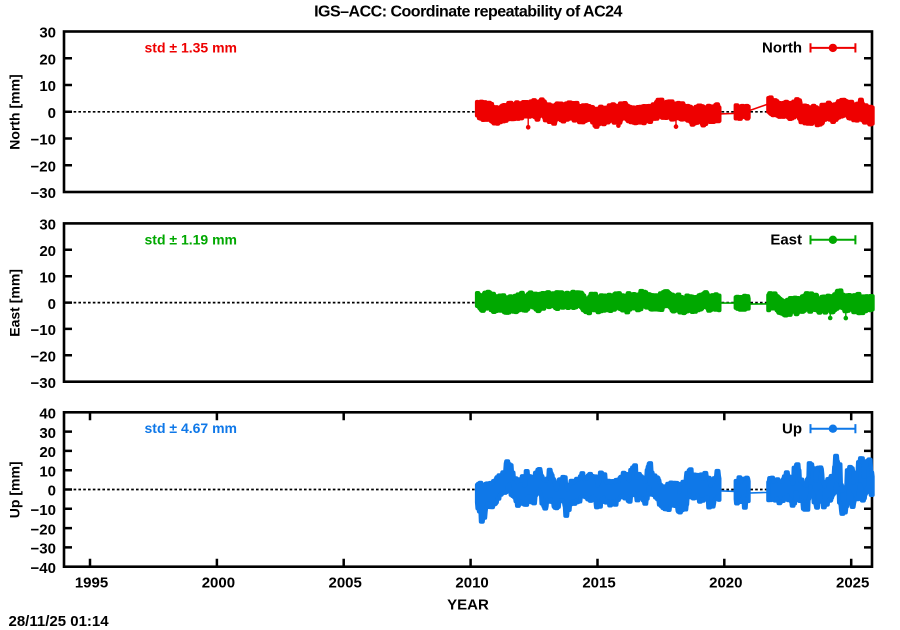 Image resolution: width=900 pixels, height=630 pixels. What do you see at coordinates (15, 489) in the screenshot?
I see `svg-text: Up [mm]` at bounding box center [15, 489].